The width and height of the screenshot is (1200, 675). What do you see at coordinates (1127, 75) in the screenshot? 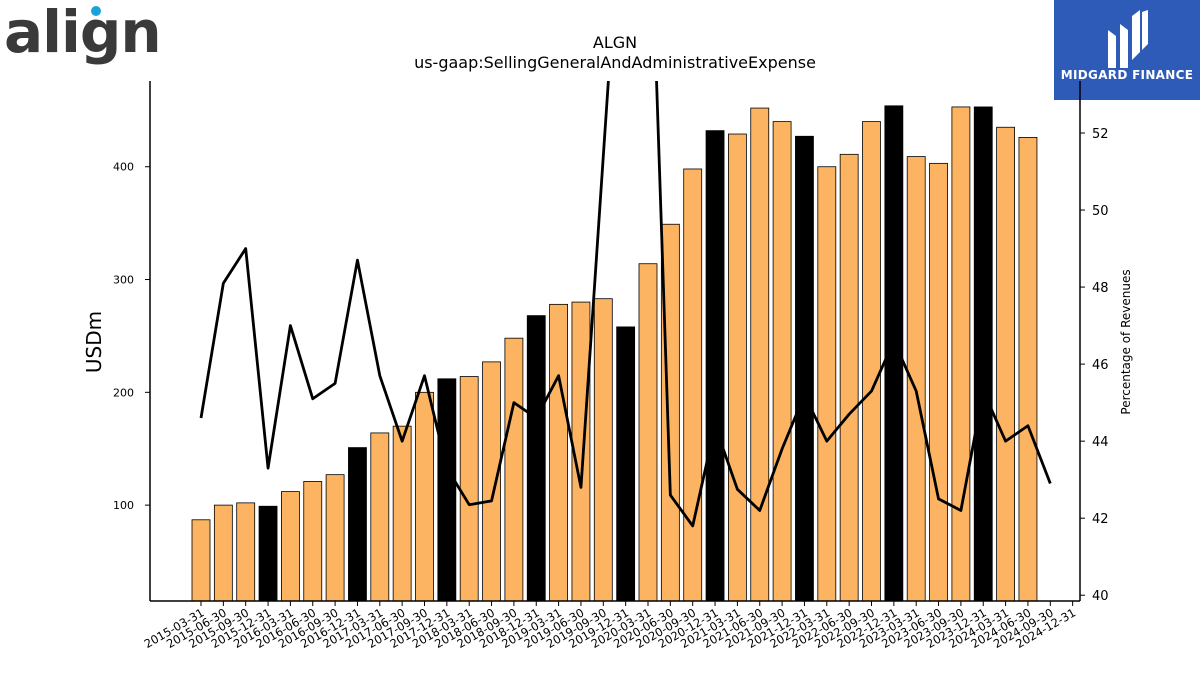
I see `midgard-logo-text: MIDGARD FINANCE` at bounding box center [1127, 75].